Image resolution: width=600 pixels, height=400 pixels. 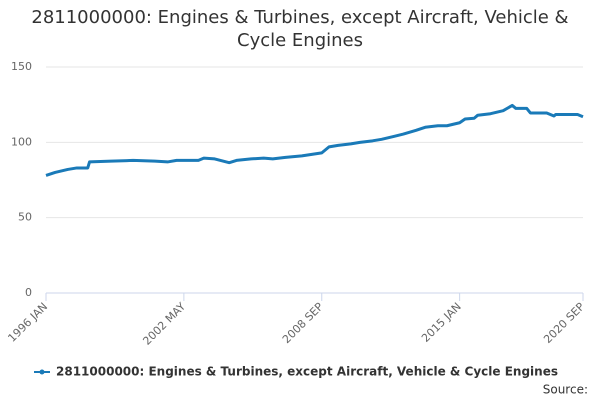 What do you see at coordinates (441, 322) in the screenshot?
I see `x-tick-label: 2015 JAN` at bounding box center [441, 322].